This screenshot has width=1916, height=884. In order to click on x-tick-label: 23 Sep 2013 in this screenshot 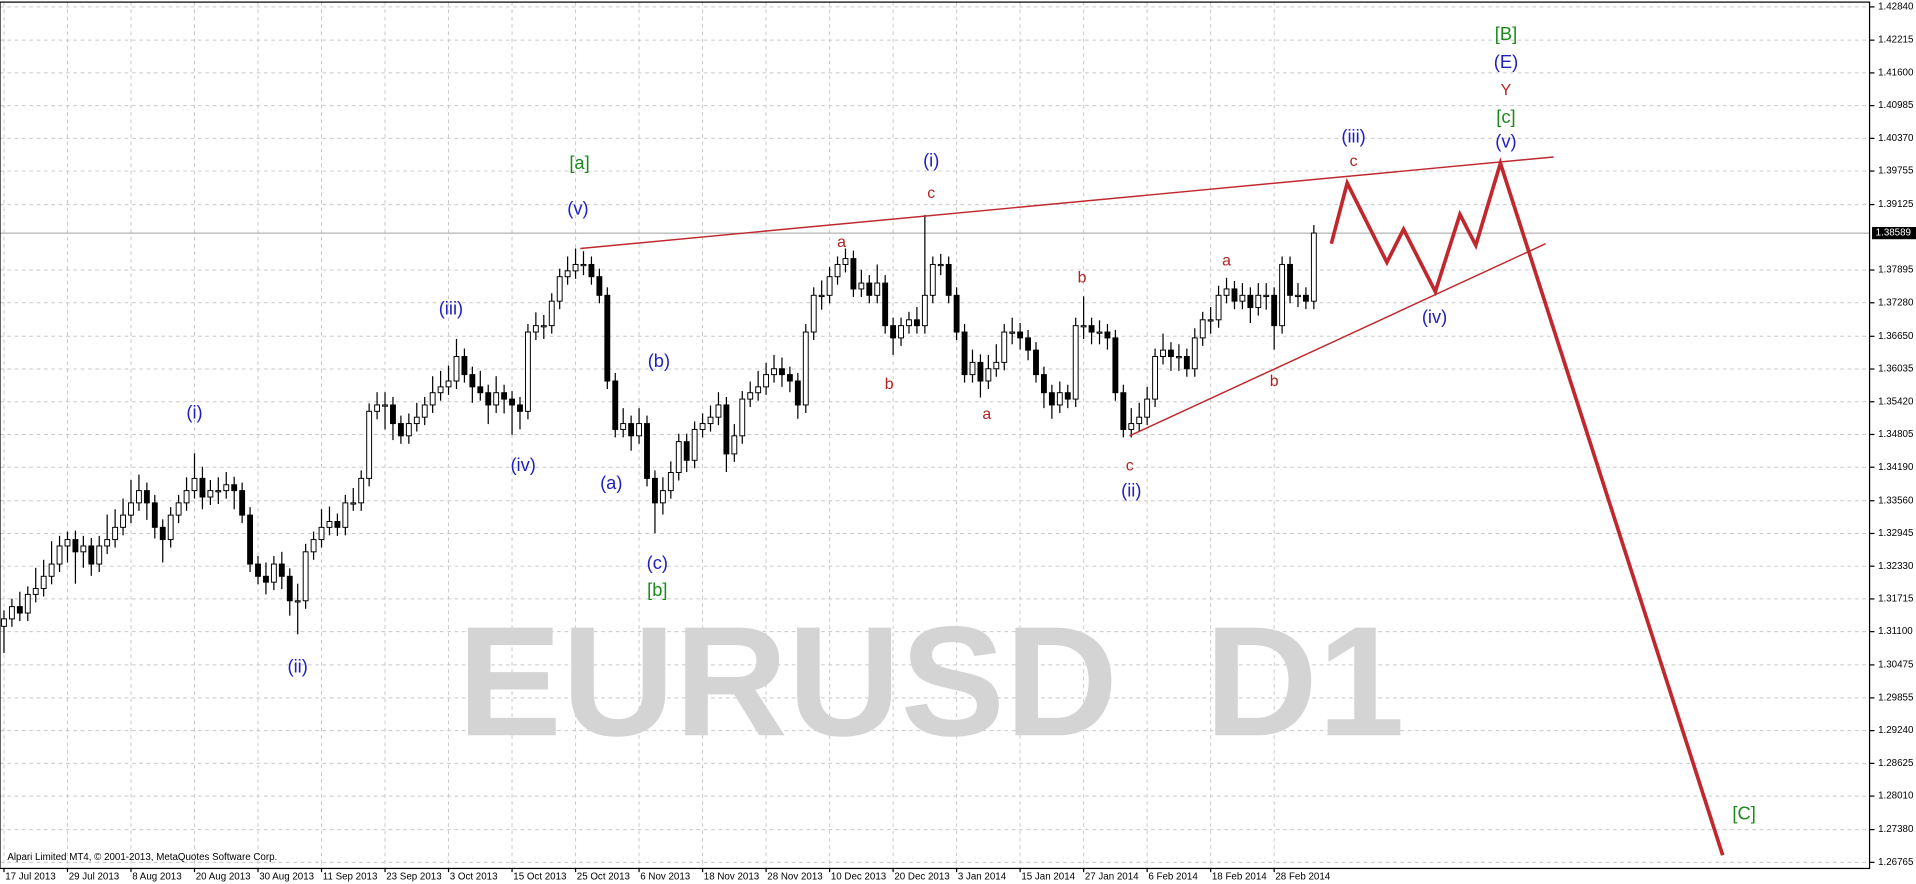, I will do `click(413, 877)`.